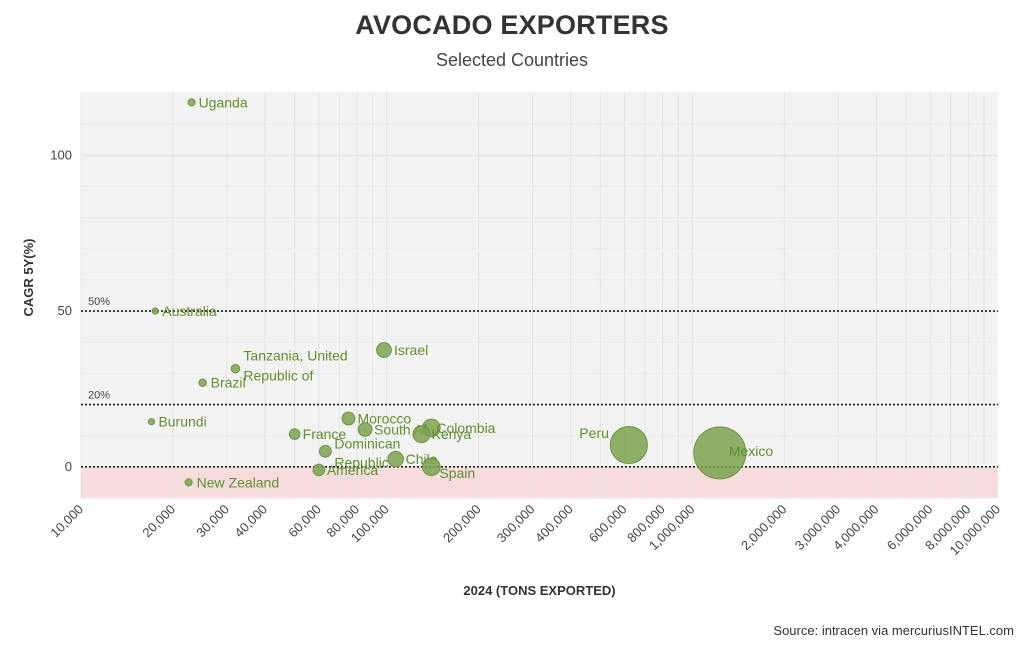  Describe the element at coordinates (250, 521) in the screenshot. I see `x-tick-label: 40,000` at that location.